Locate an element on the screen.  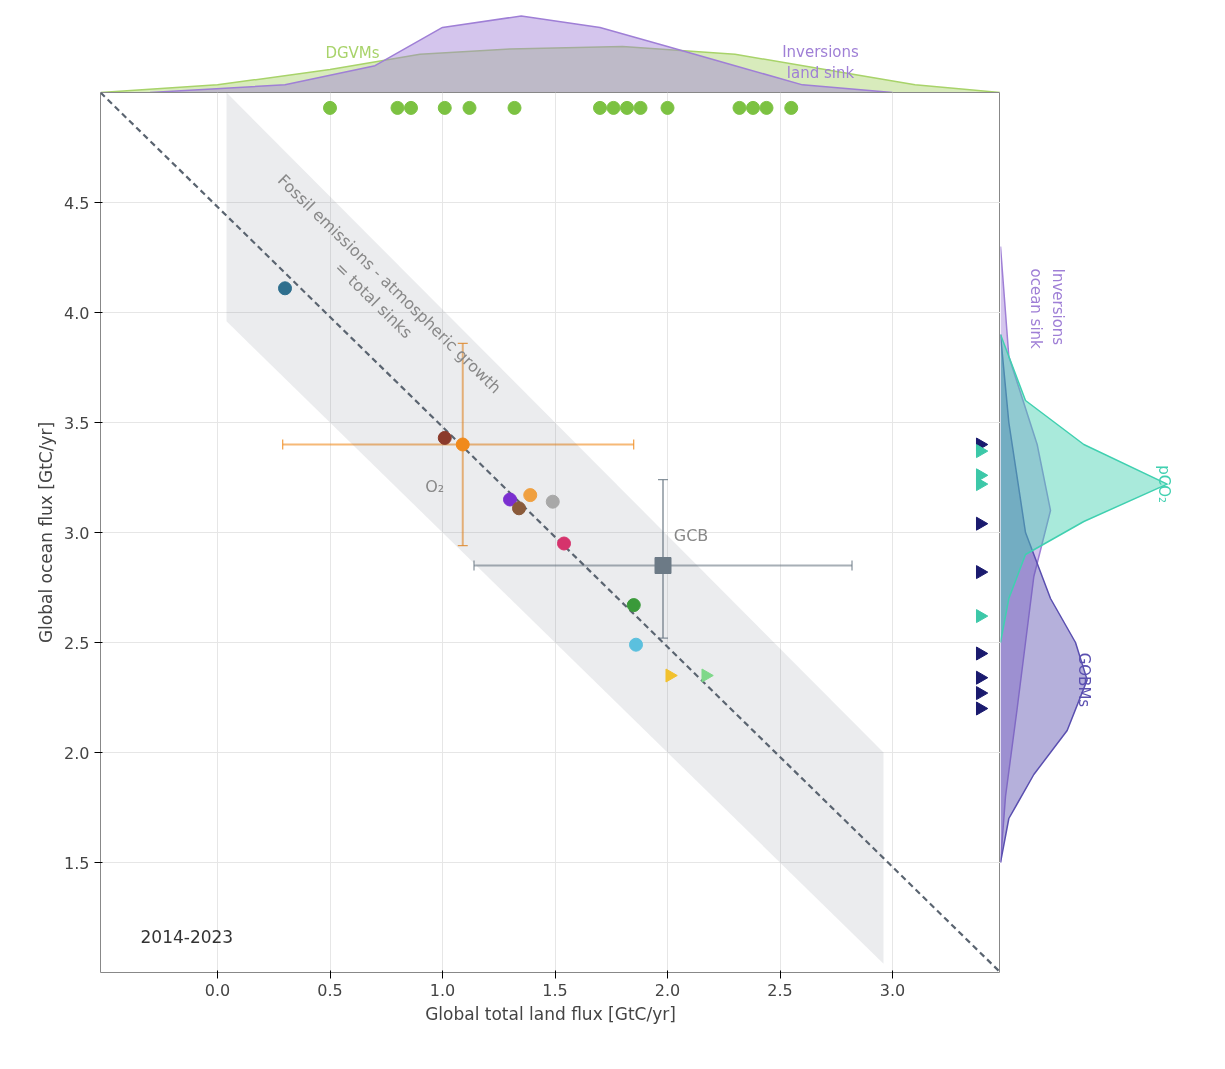
x-tick-label: 0.5 is located at coordinates (330, 990).